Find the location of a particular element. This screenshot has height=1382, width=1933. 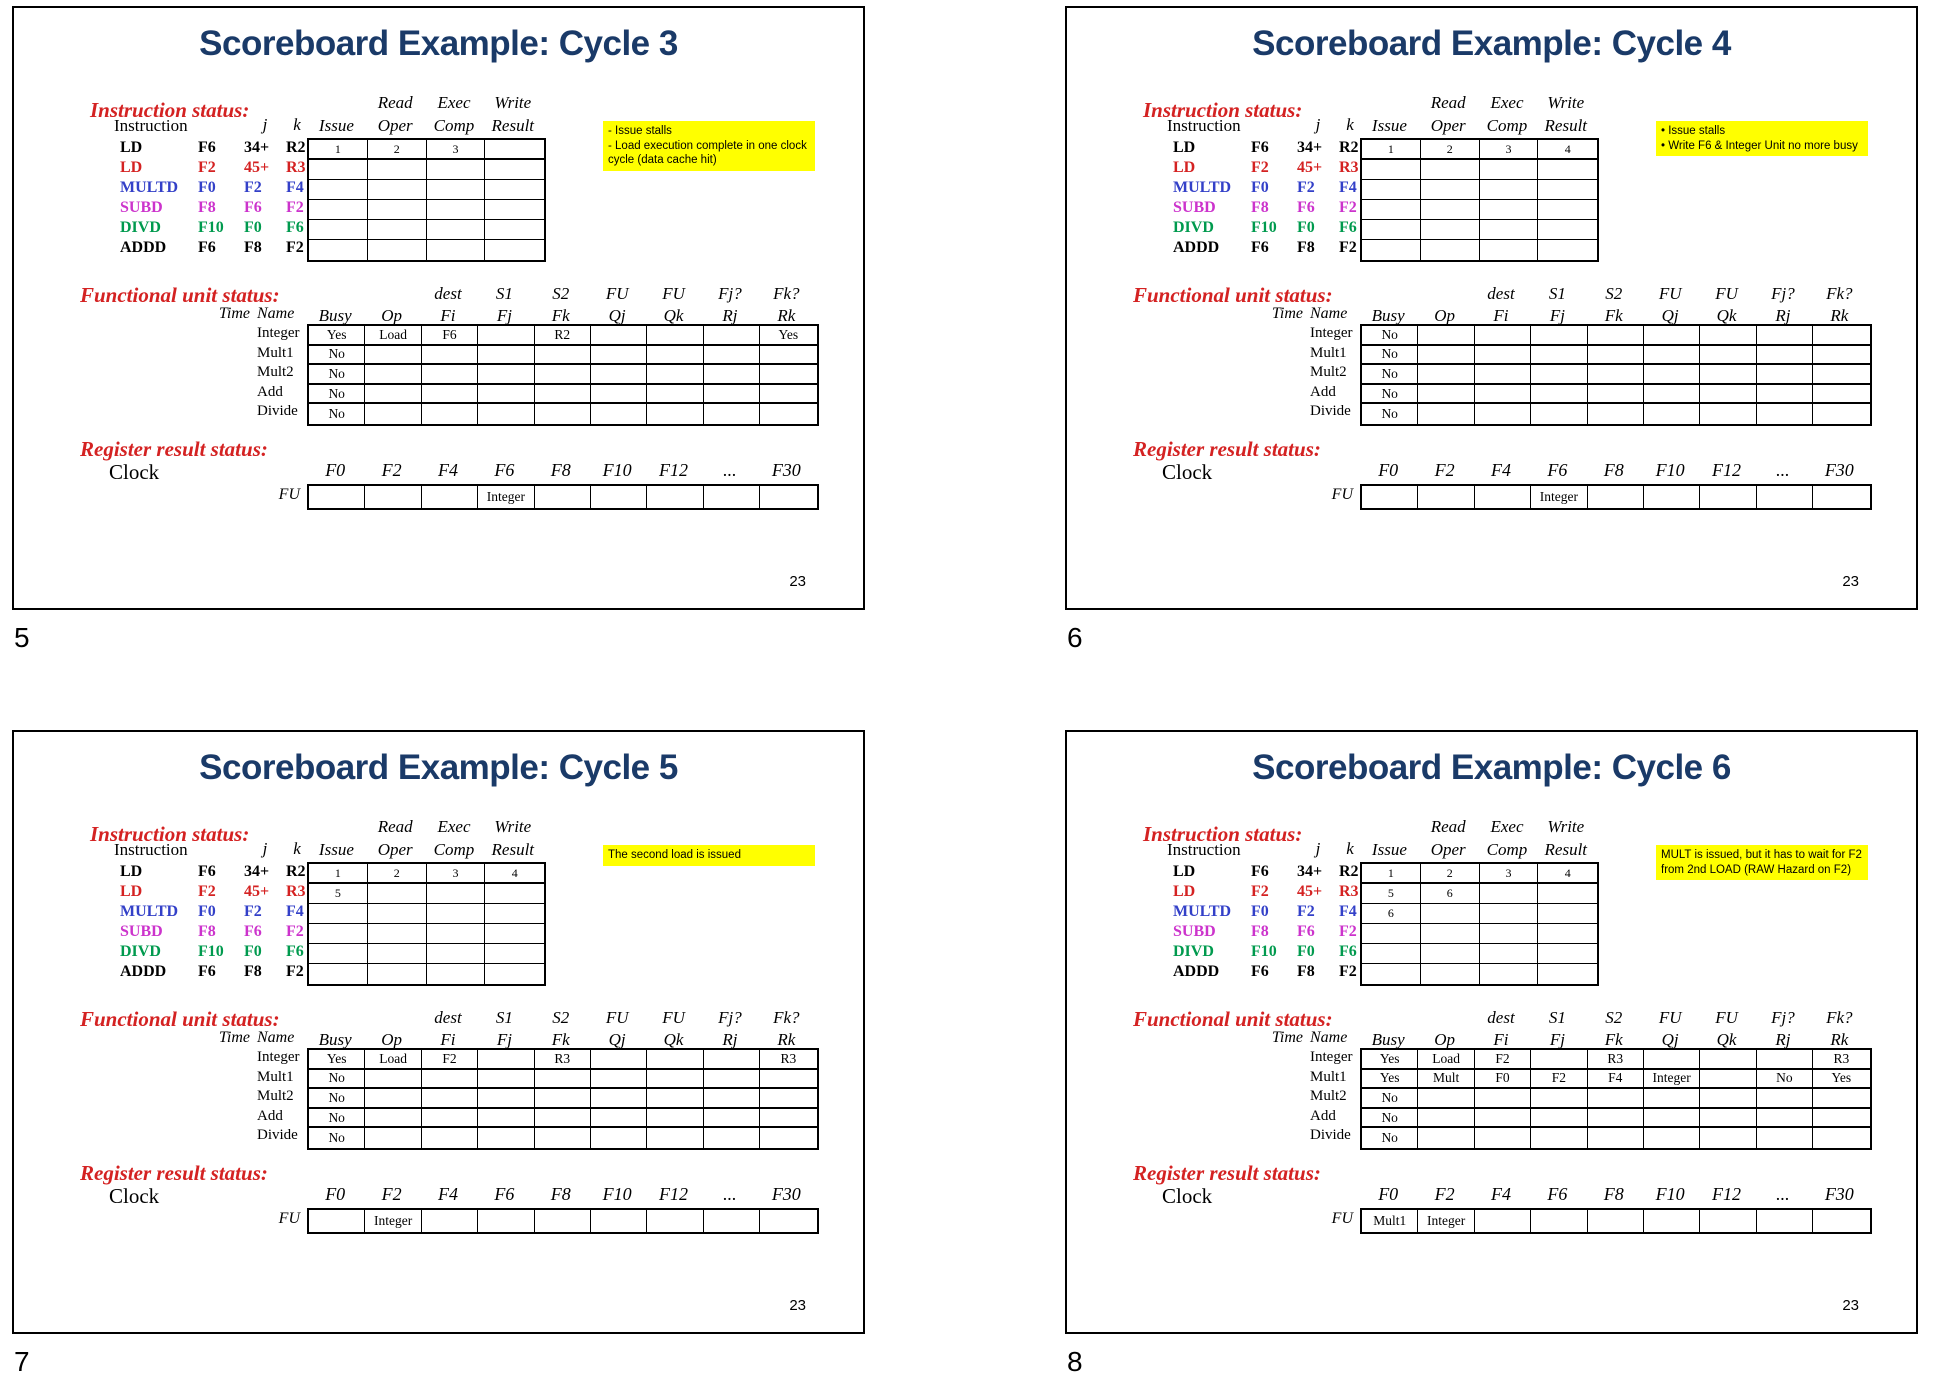

fu-status-cell: F2 is located at coordinates (1559, 1079).